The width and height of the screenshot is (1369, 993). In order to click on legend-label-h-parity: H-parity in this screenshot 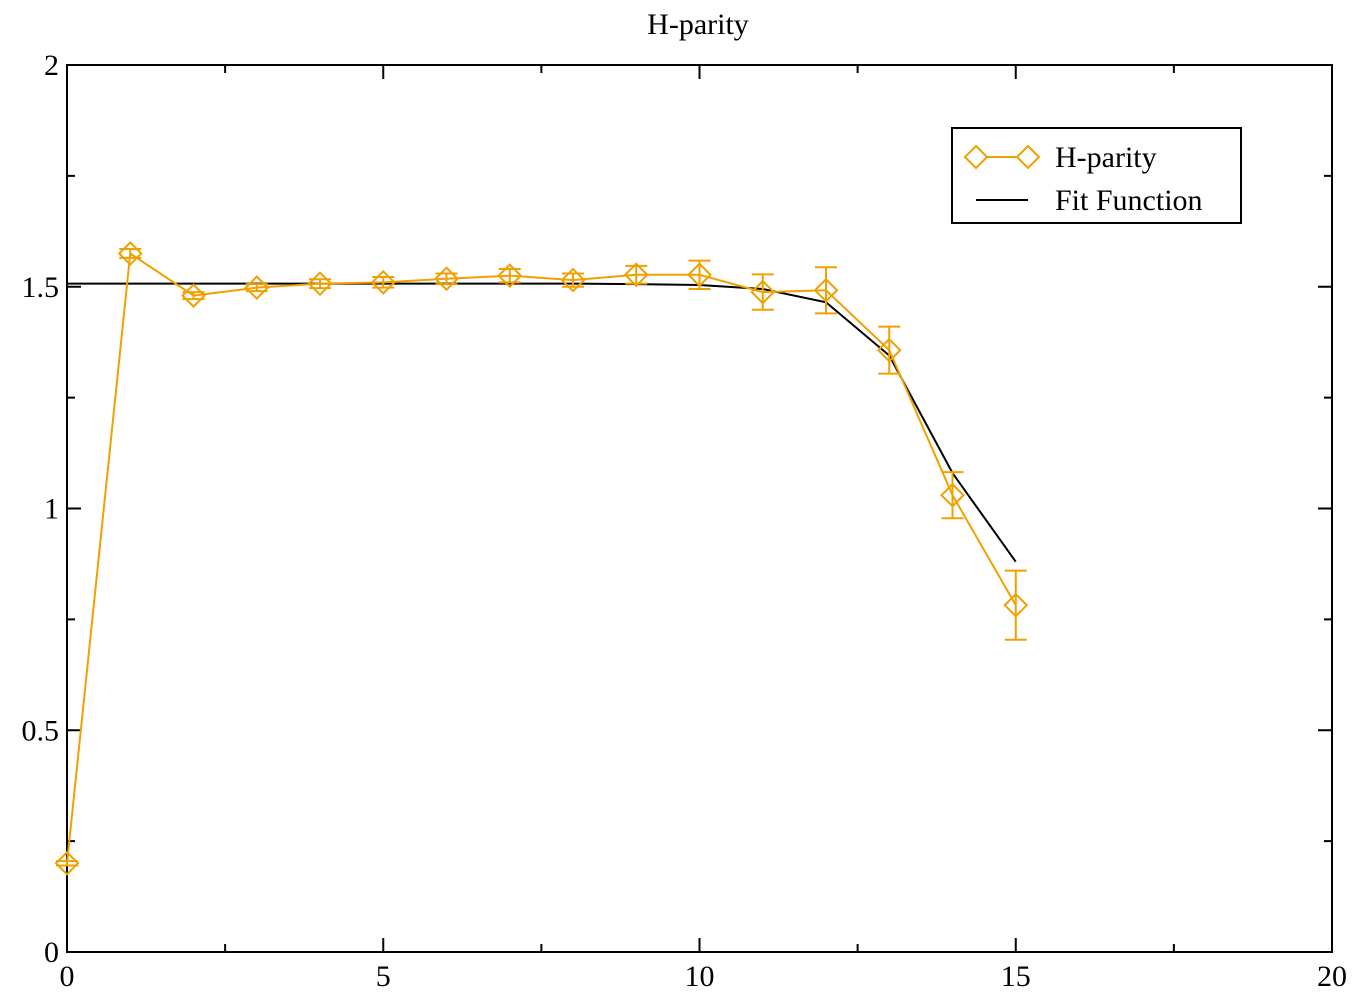, I will do `click(1106, 157)`.